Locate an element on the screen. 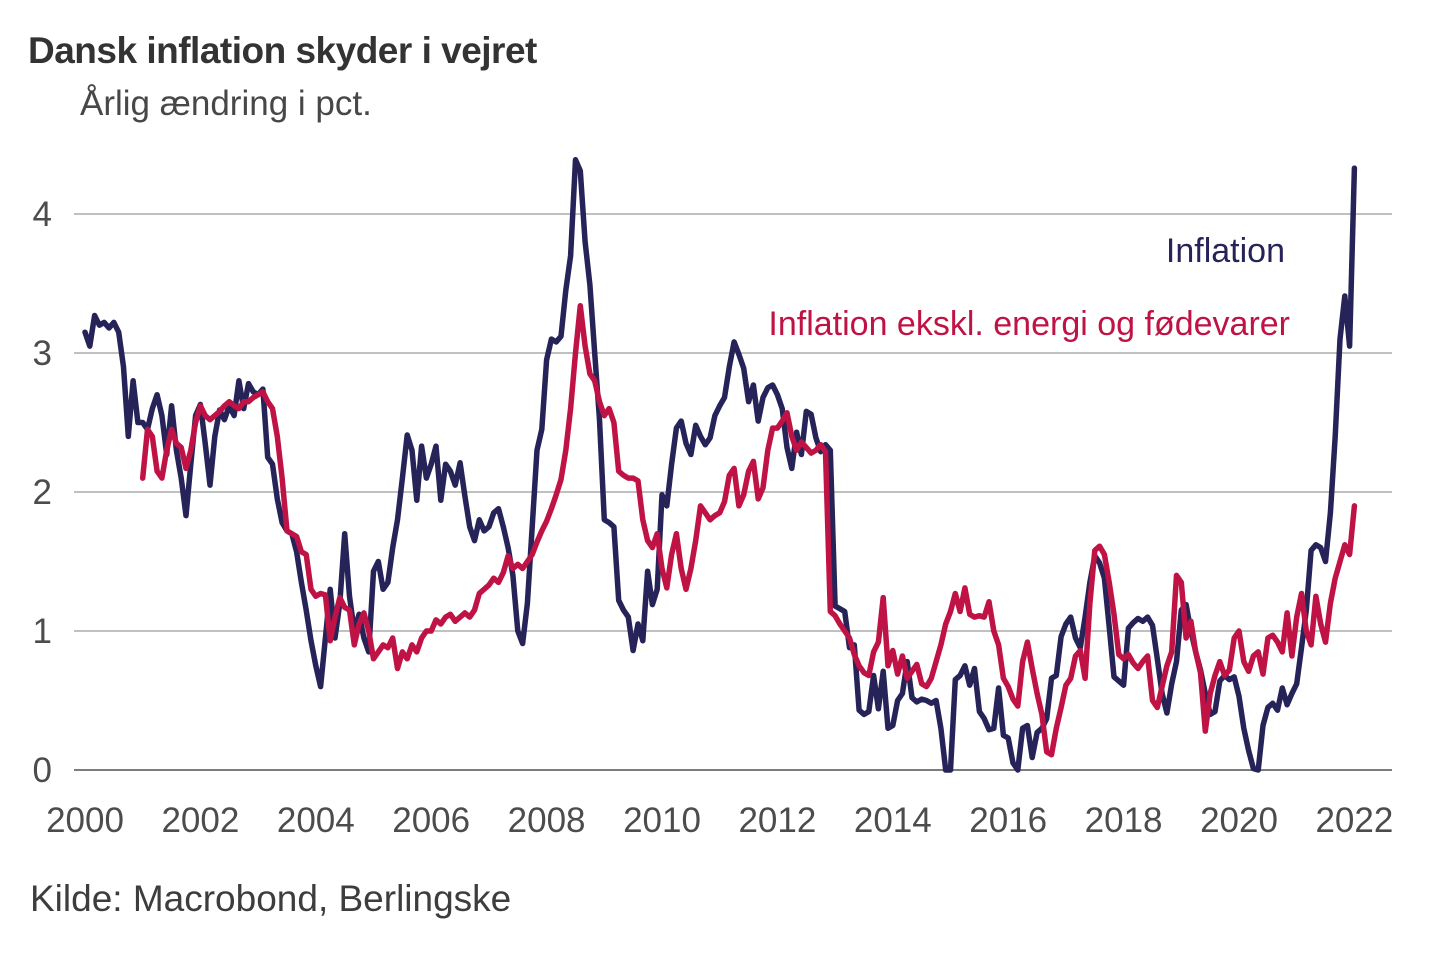 The width and height of the screenshot is (1440, 960). legend-inflation: Inflation is located at coordinates (1225, 251).